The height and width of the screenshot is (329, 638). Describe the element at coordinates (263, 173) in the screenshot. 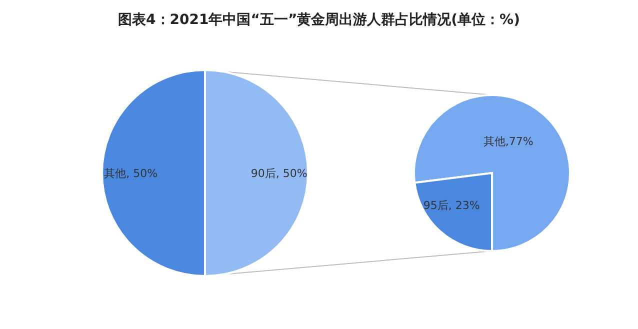

I see `slice-label: 90后` at that location.